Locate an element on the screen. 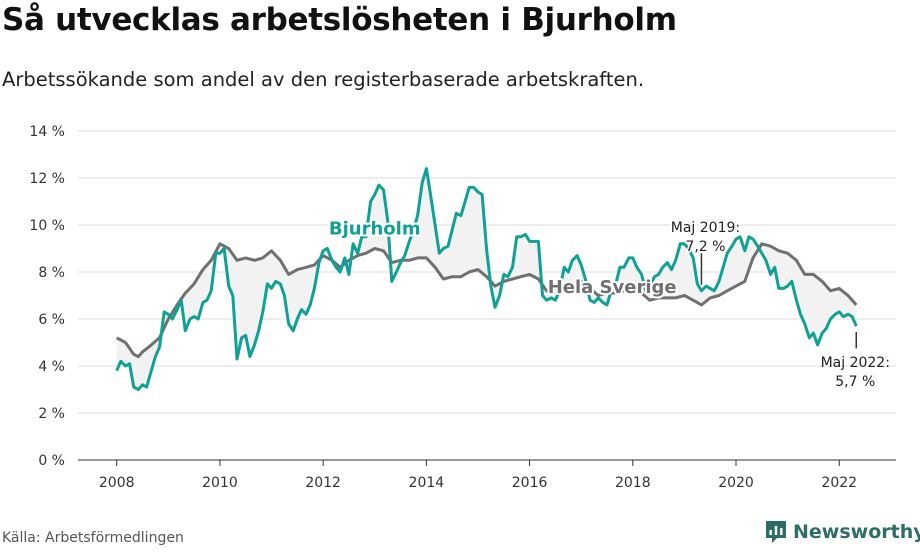  series-label-bjurholm: Bjurholm is located at coordinates (375, 228).